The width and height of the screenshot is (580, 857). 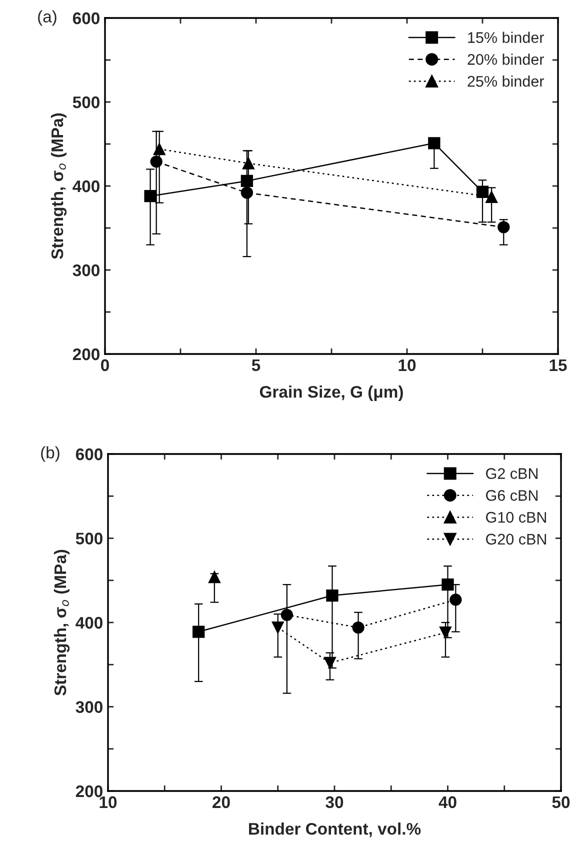 I want to click on x-tick-label: 40, so click(x=447, y=802).